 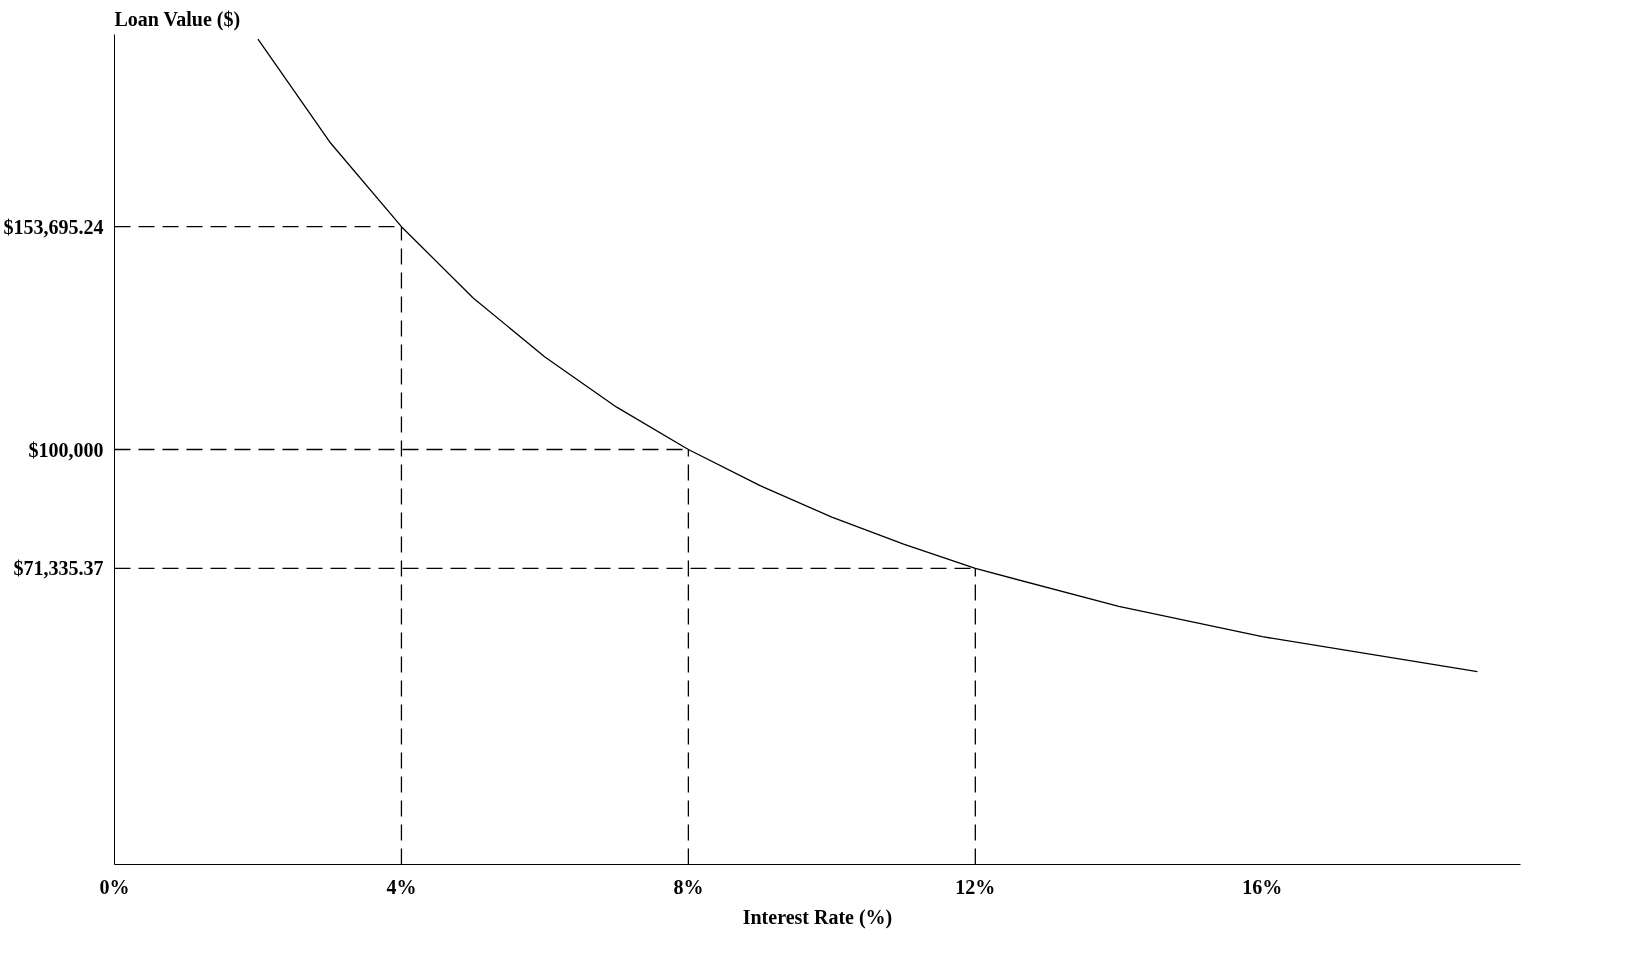 What do you see at coordinates (58, 568) in the screenshot?
I see `y-tick-label: $71,335.37` at bounding box center [58, 568].